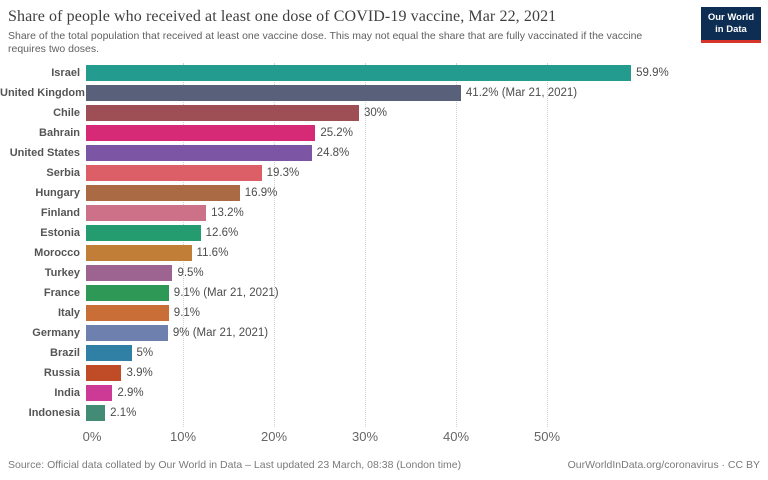  What do you see at coordinates (222, 233) in the screenshot?
I see `value-label: 12.6%` at bounding box center [222, 233].